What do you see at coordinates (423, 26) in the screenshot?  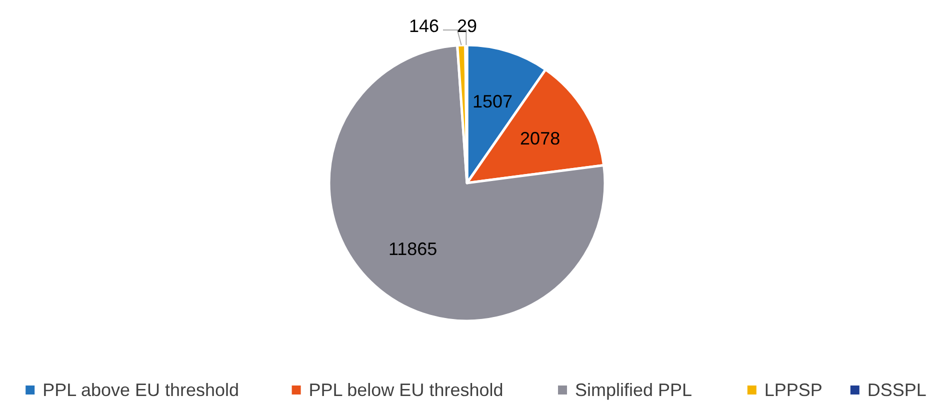 I see `data-label: 146` at bounding box center [423, 26].